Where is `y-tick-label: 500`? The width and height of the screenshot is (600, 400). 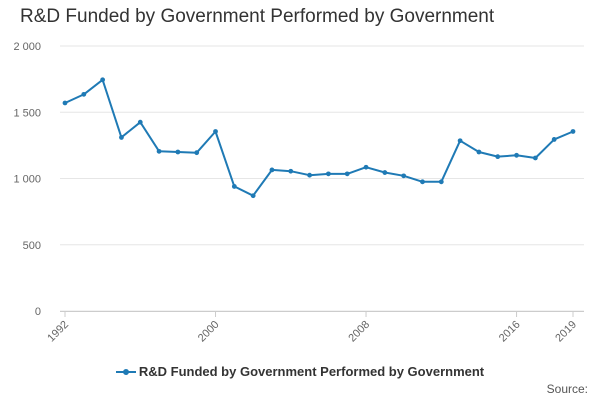
y-tick-label: 500 is located at coordinates (32, 246).